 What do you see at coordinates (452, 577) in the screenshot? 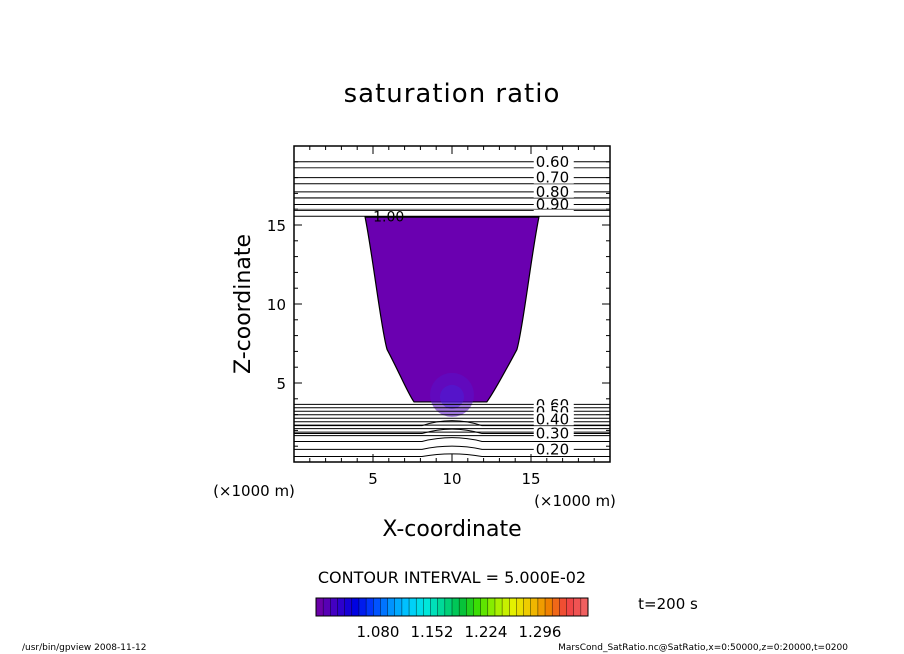
I see `contour-interval-text: CONTOUR INTERVAL = 5.000E-02` at bounding box center [452, 577].